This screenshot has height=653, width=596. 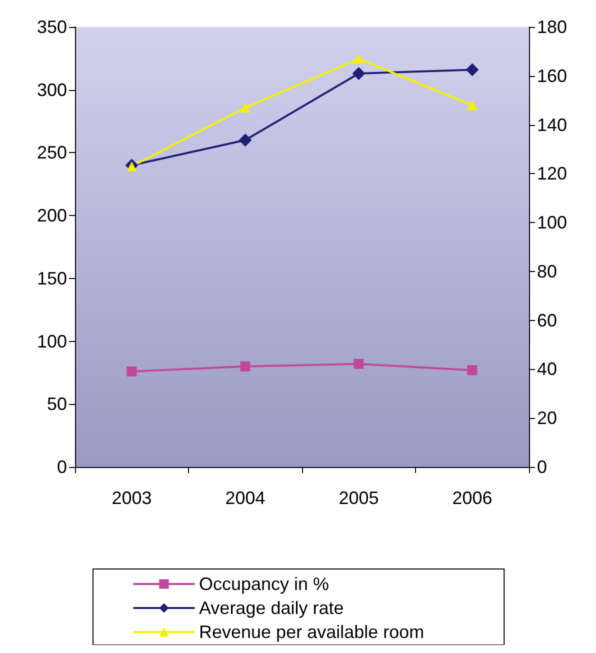 I want to click on legend-label: Revenue per available room, so click(x=311, y=632).